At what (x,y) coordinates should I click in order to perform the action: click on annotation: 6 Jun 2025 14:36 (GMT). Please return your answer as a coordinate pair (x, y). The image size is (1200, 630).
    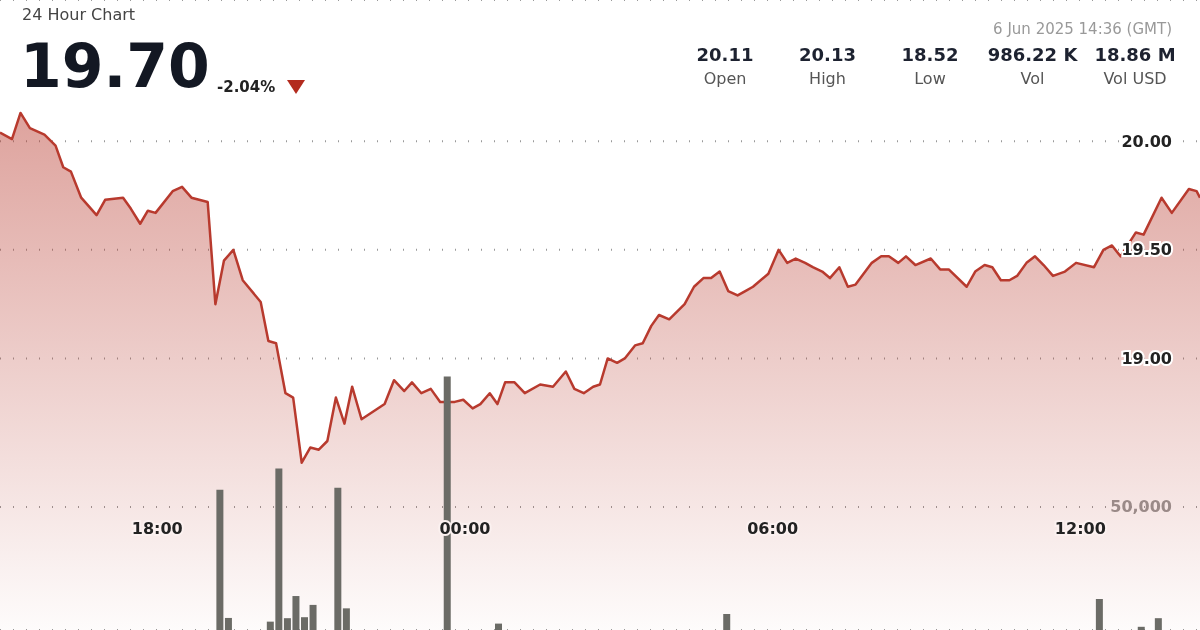
    Looking at the image, I should click on (1082, 29).